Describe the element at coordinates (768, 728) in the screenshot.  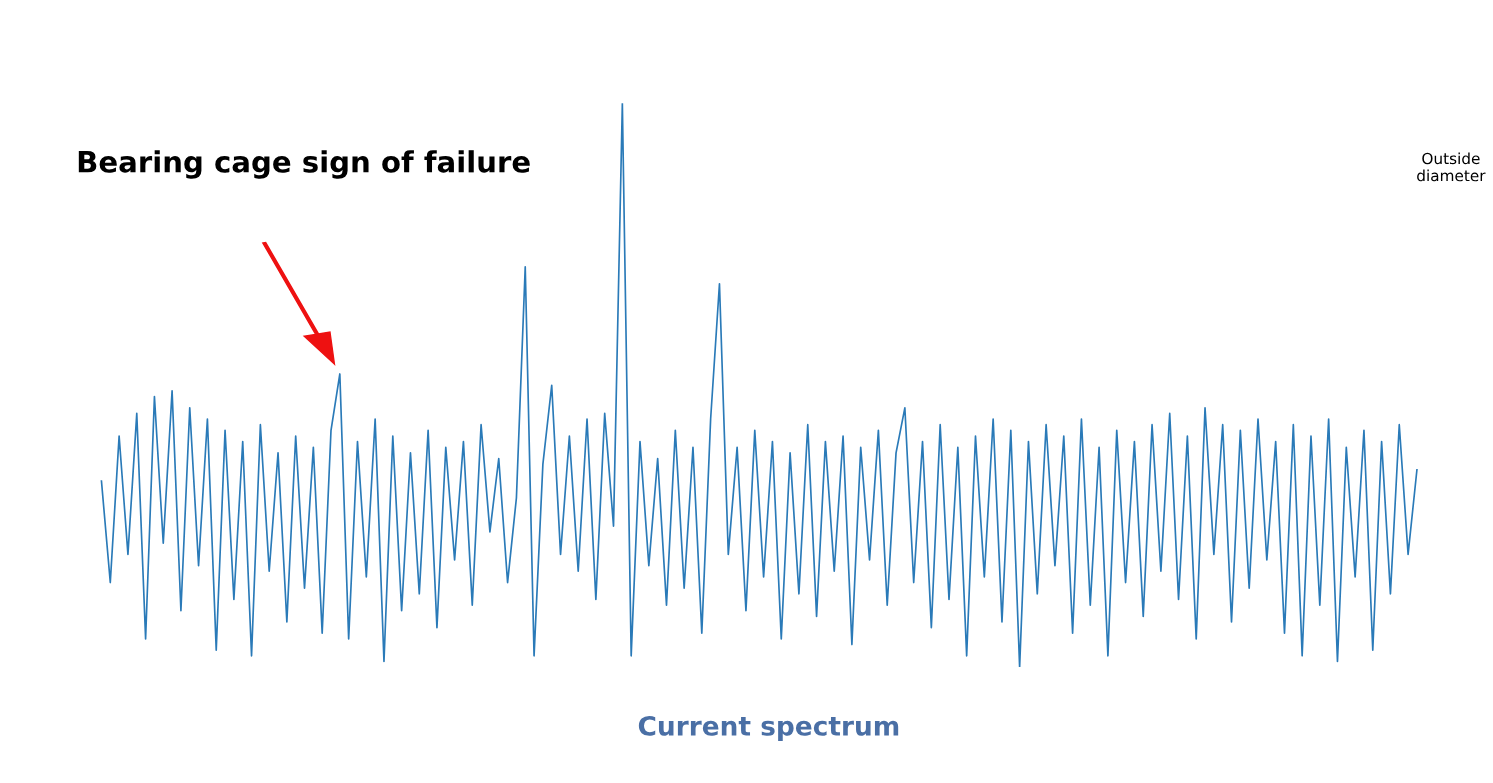
I see `text: Current spectrum` at that location.